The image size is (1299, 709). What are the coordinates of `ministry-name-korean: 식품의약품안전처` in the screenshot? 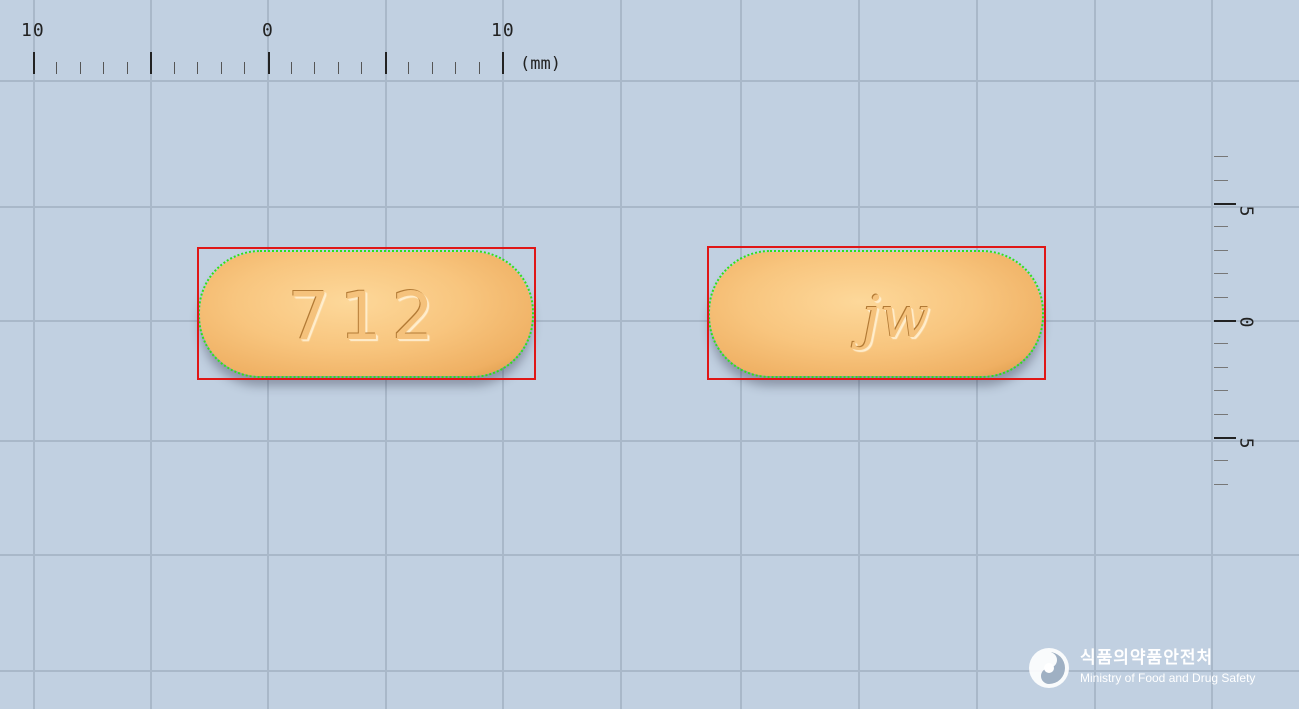 It's located at (1147, 658).